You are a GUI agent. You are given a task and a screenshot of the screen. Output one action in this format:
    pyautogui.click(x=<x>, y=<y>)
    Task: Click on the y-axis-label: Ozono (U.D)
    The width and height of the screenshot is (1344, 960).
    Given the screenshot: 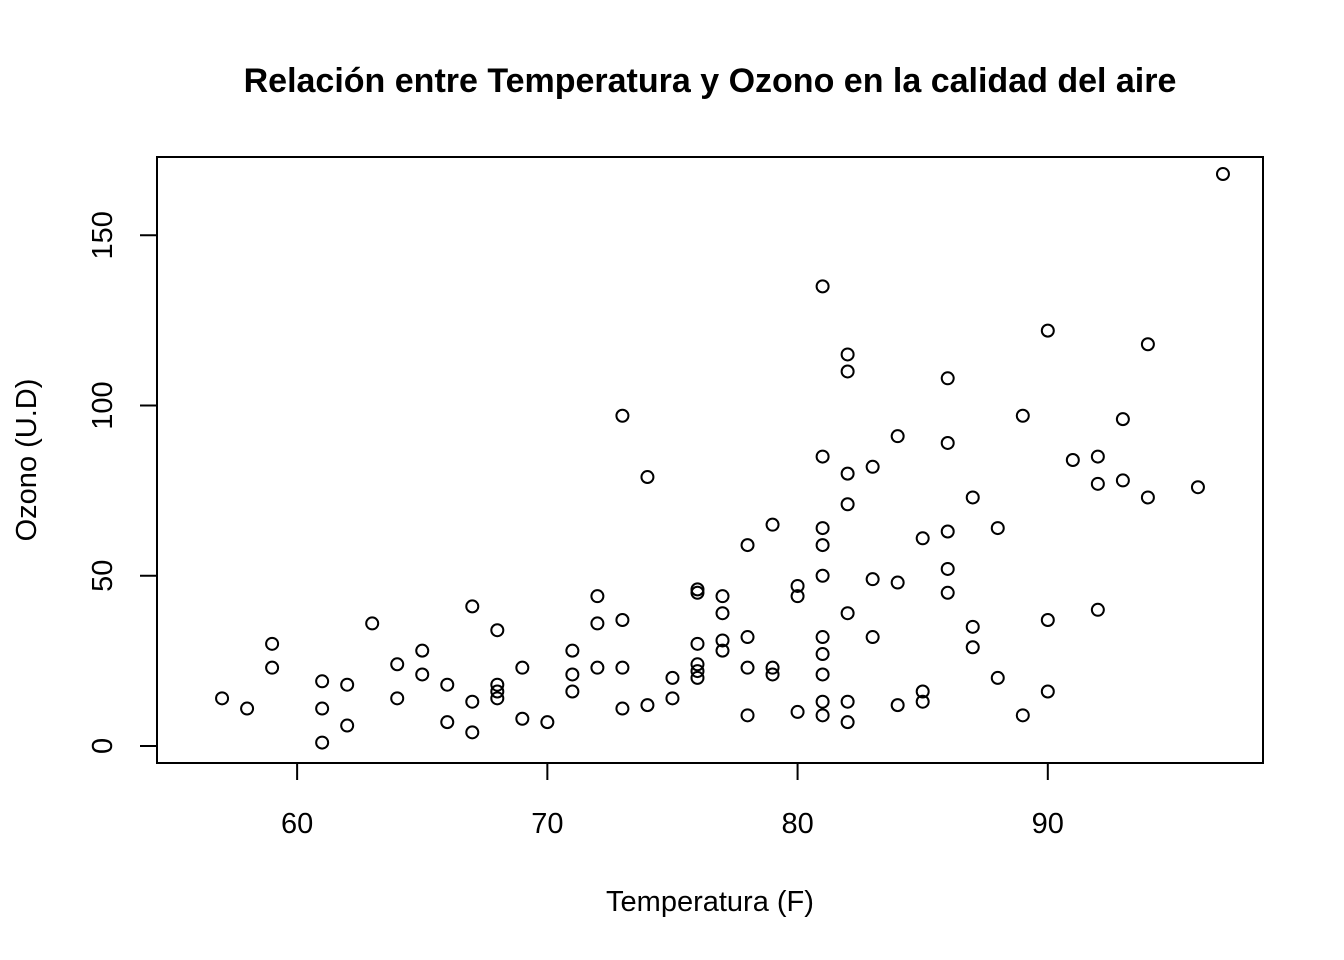 What is the action you would take?
    pyautogui.click(x=27, y=460)
    